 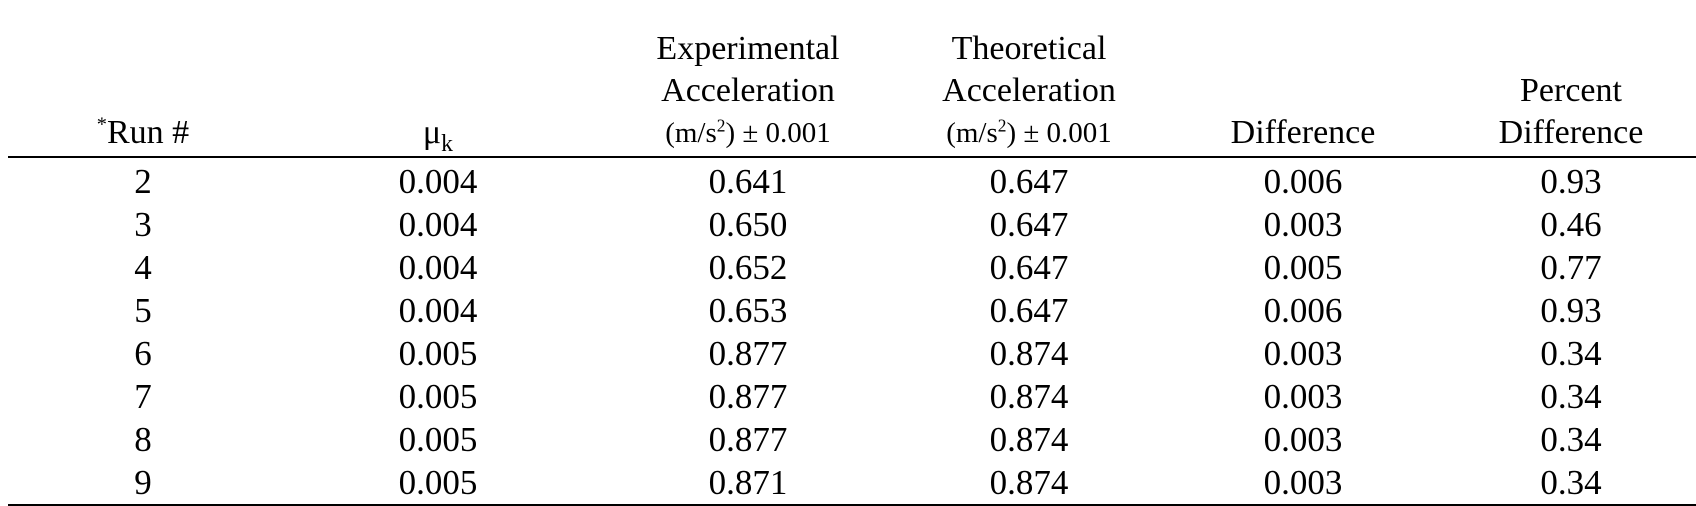 What do you see at coordinates (852, 224) in the screenshot?
I see `table-row: 3 0.004 0.650 0.647 0.003 0.46` at bounding box center [852, 224].